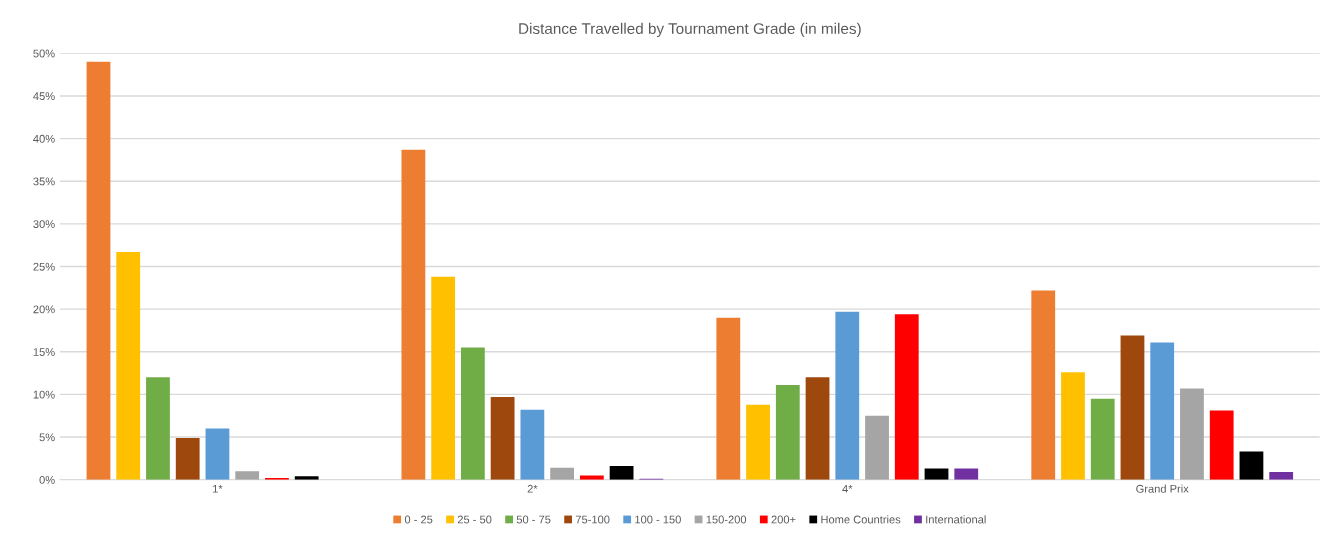 Image resolution: width=1333 pixels, height=533 pixels. What do you see at coordinates (44, 352) in the screenshot?
I see `y-tick-label: 15%` at bounding box center [44, 352].